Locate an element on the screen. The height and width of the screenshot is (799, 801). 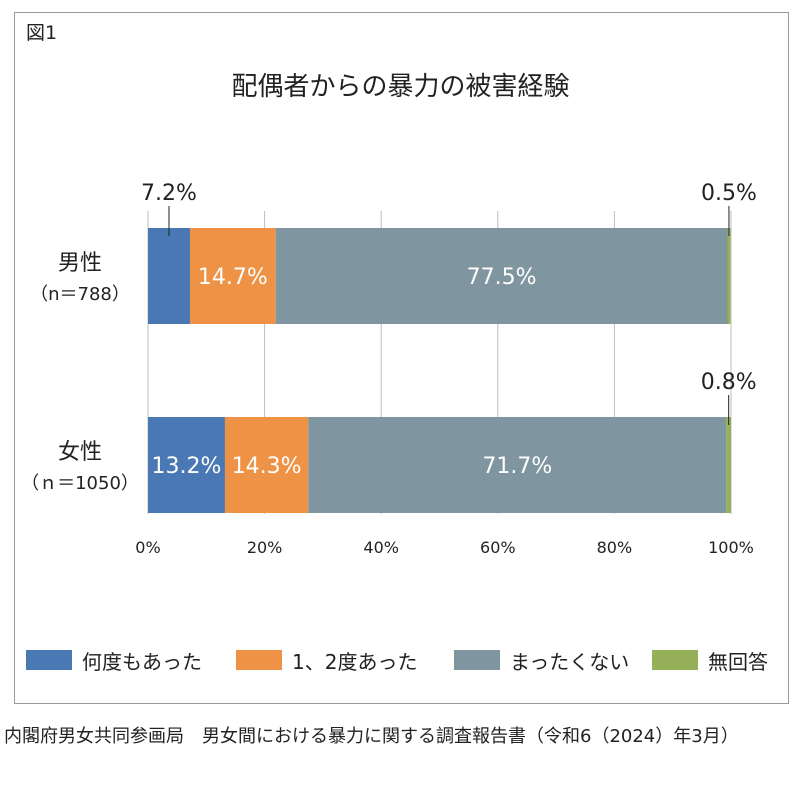
data-label: 14.3% is located at coordinates (267, 466).